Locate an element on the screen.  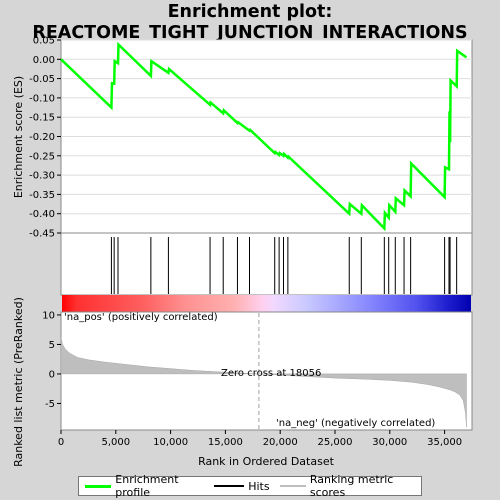
es-y-tick-label: 0.05 is located at coordinates (44, 41).